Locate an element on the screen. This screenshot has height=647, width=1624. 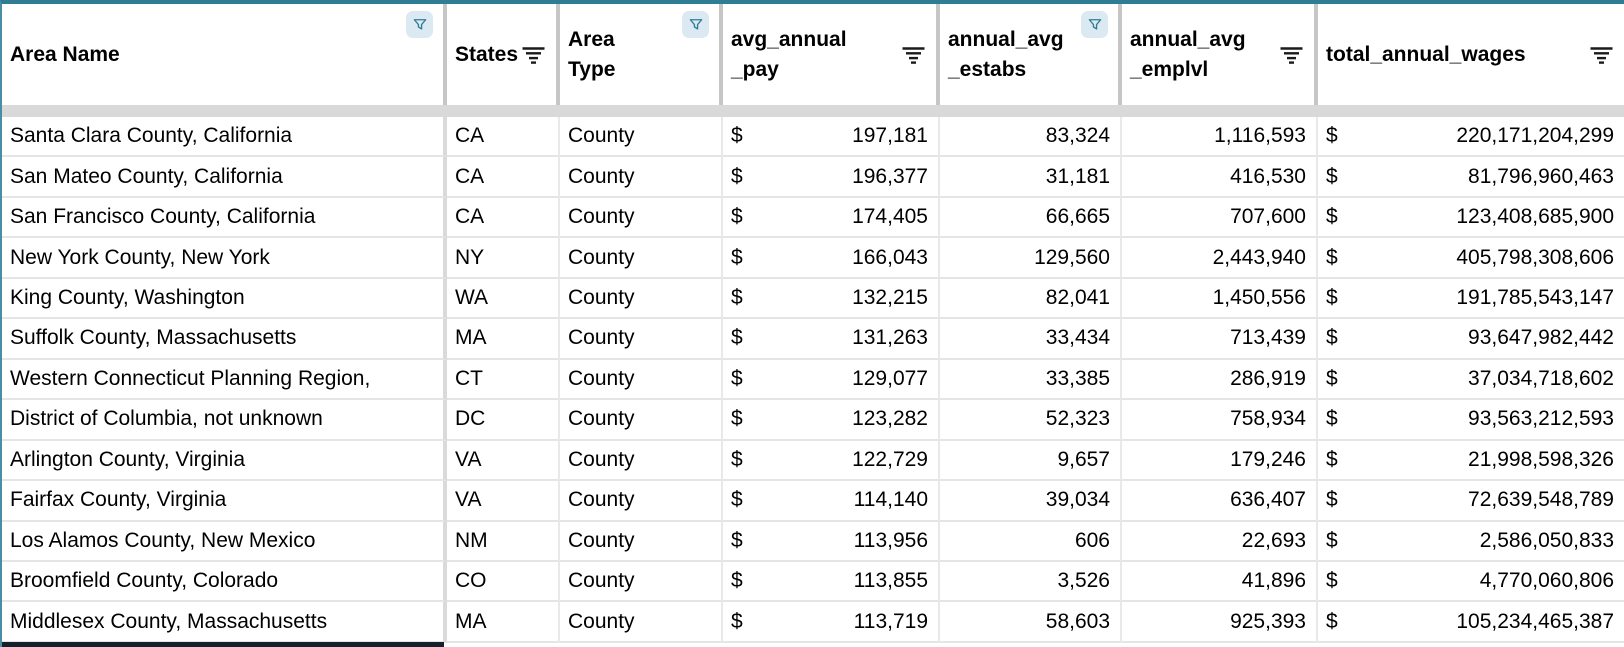
cell-annual-avg-emplvl: 22,693 is located at coordinates (1220, 541).